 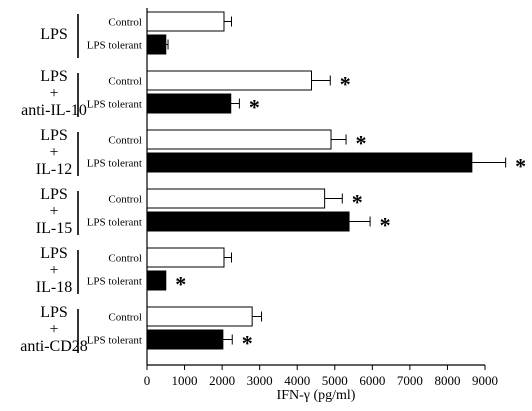 I want to click on x-axis-title: IFN-γ (pg/ml), so click(x=316, y=395).